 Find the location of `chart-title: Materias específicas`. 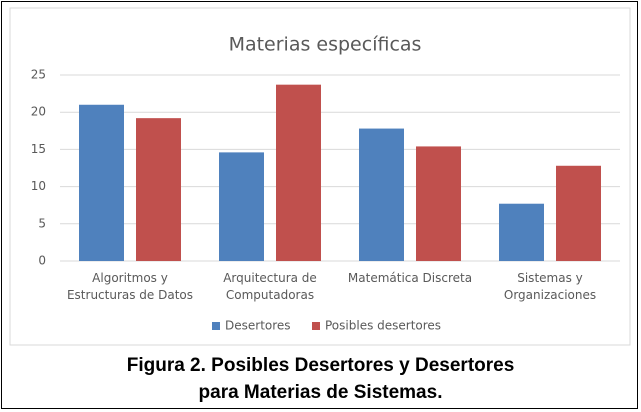

chart-title: Materias específicas is located at coordinates (325, 45).